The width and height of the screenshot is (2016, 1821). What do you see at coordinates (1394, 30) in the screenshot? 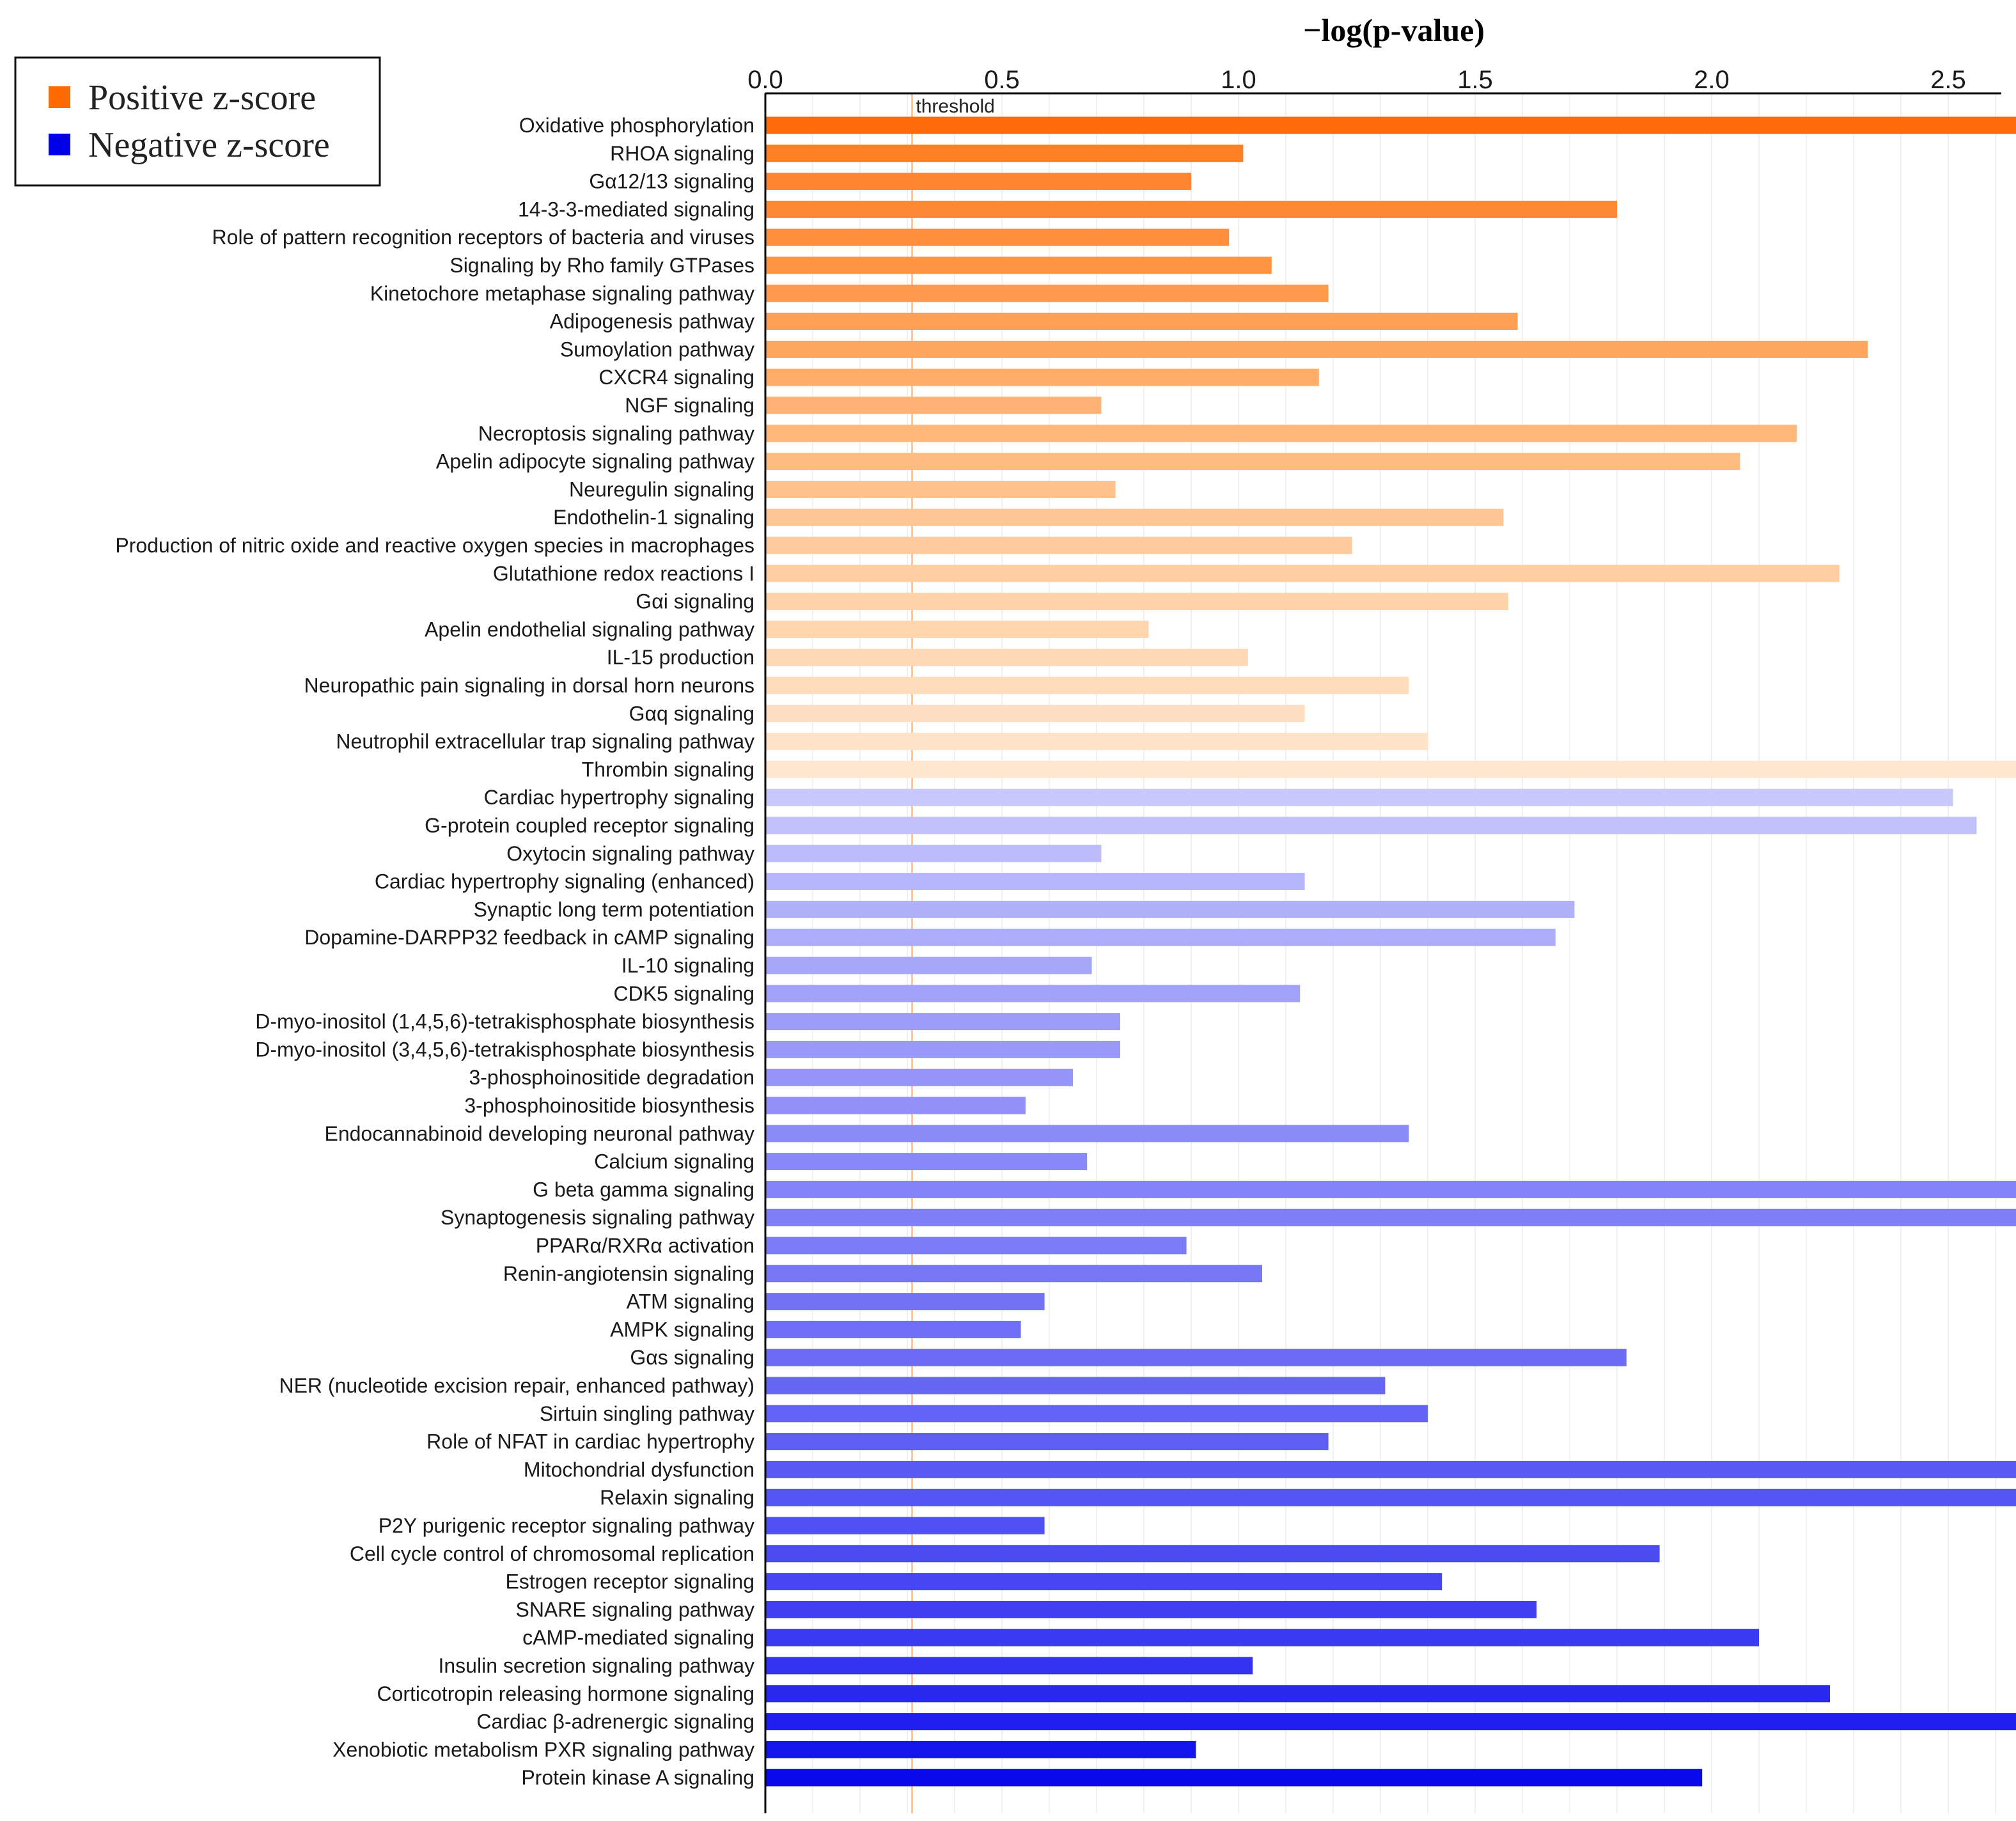
I see `x-axis-title: −log(p-value)` at bounding box center [1394, 30].